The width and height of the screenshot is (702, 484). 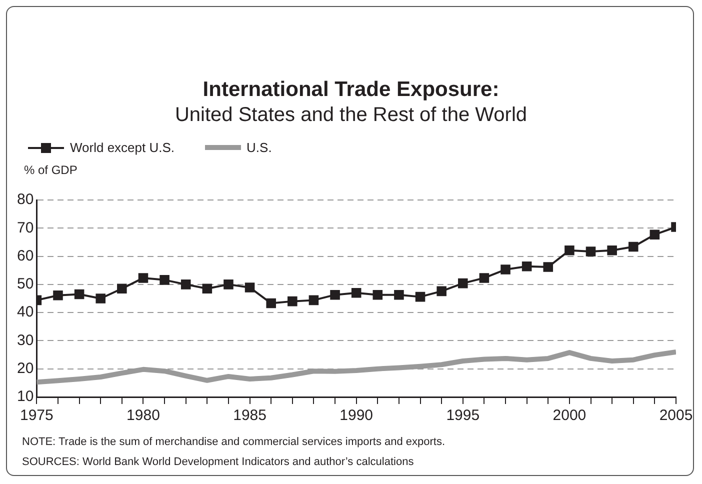 What do you see at coordinates (234, 442) in the screenshot?
I see `text: NOTE: Trade is the sum of merchandise and commercial services imports and exports.` at bounding box center [234, 442].